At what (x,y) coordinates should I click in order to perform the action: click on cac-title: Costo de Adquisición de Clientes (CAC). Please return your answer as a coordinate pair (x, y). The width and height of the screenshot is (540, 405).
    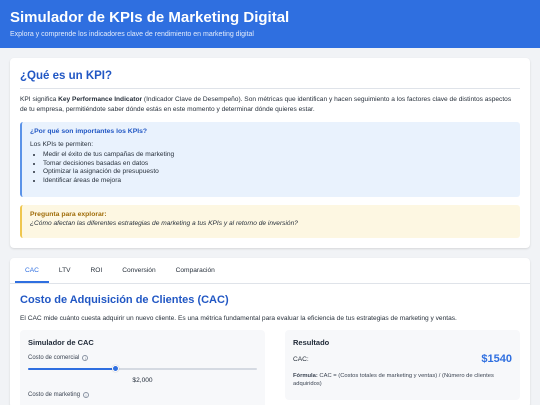
    Looking at the image, I should click on (124, 300).